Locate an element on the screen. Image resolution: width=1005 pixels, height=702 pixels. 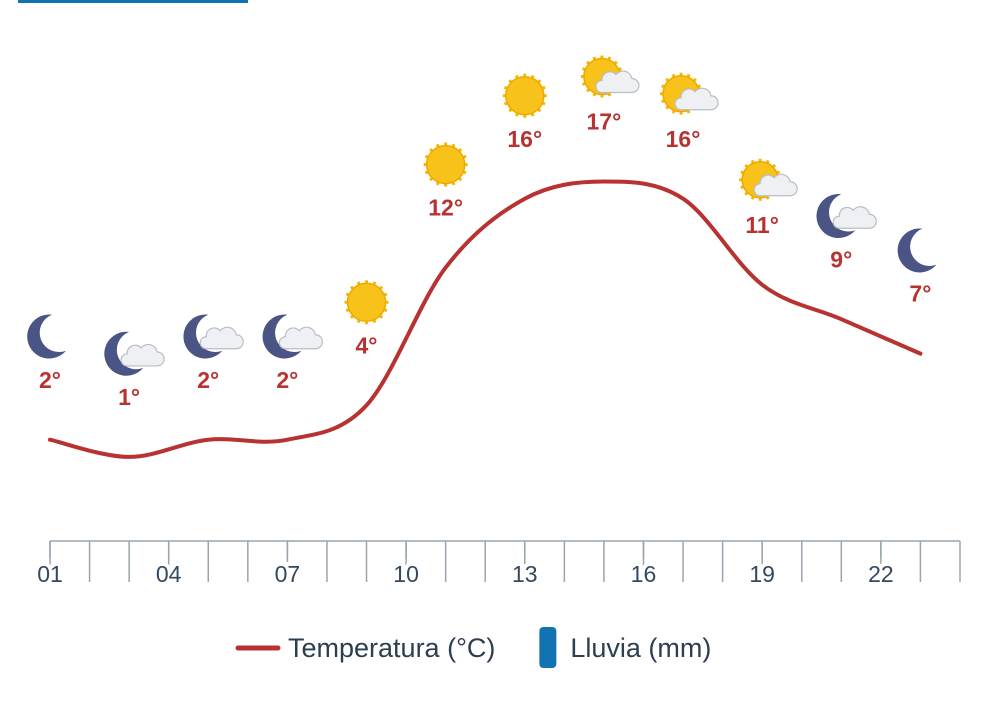
x-tick-label: 19 is located at coordinates (762, 574).